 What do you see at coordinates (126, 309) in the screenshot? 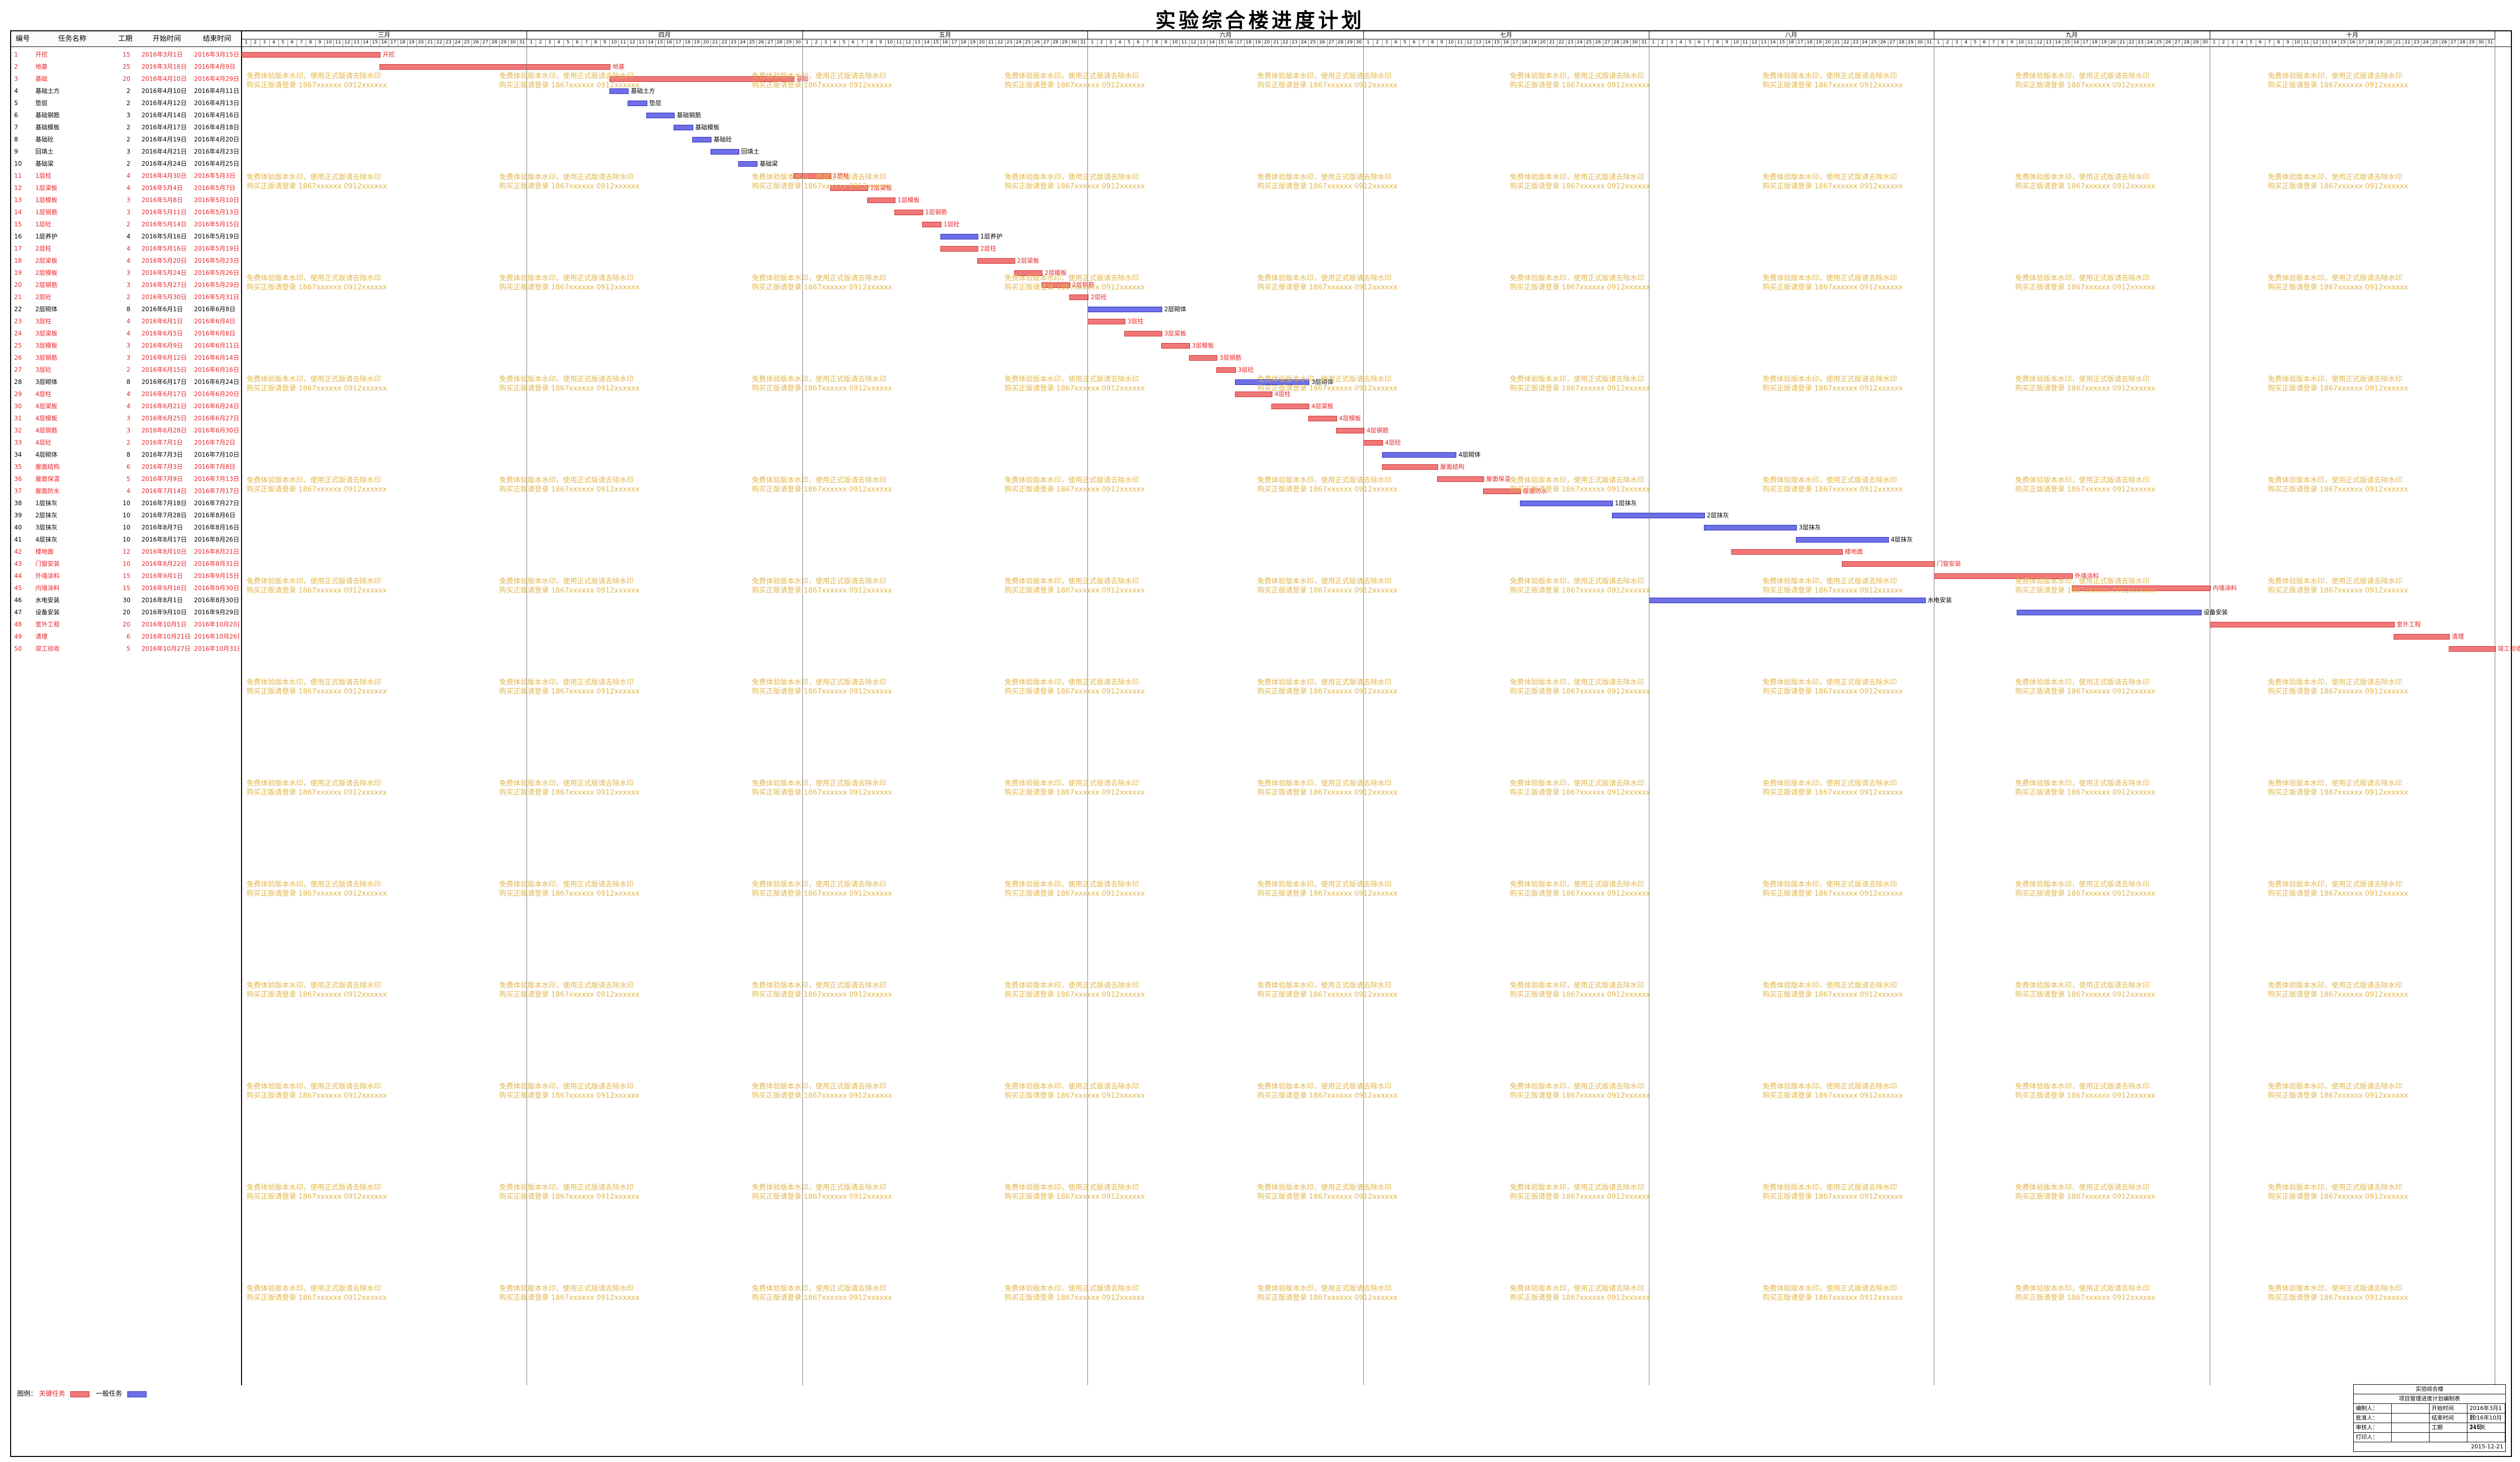
I see `table-row: 22 2层砌体 8 2016年6月1日 2016年6月8日` at bounding box center [126, 309].